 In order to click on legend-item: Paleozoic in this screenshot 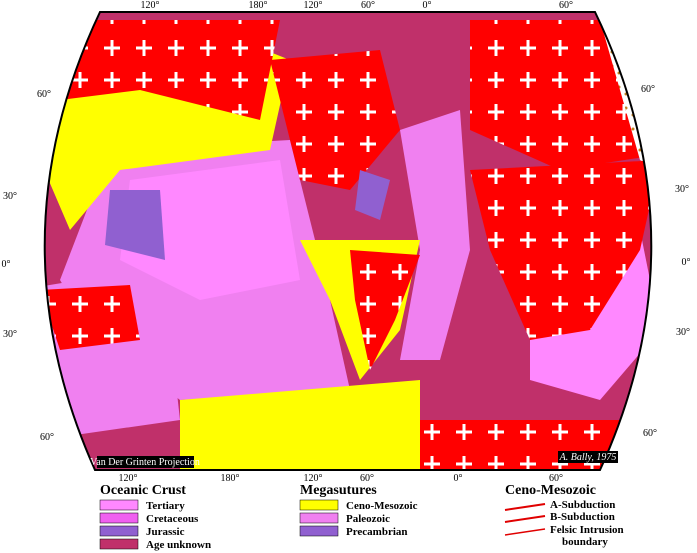, I will do `click(368, 519)`.